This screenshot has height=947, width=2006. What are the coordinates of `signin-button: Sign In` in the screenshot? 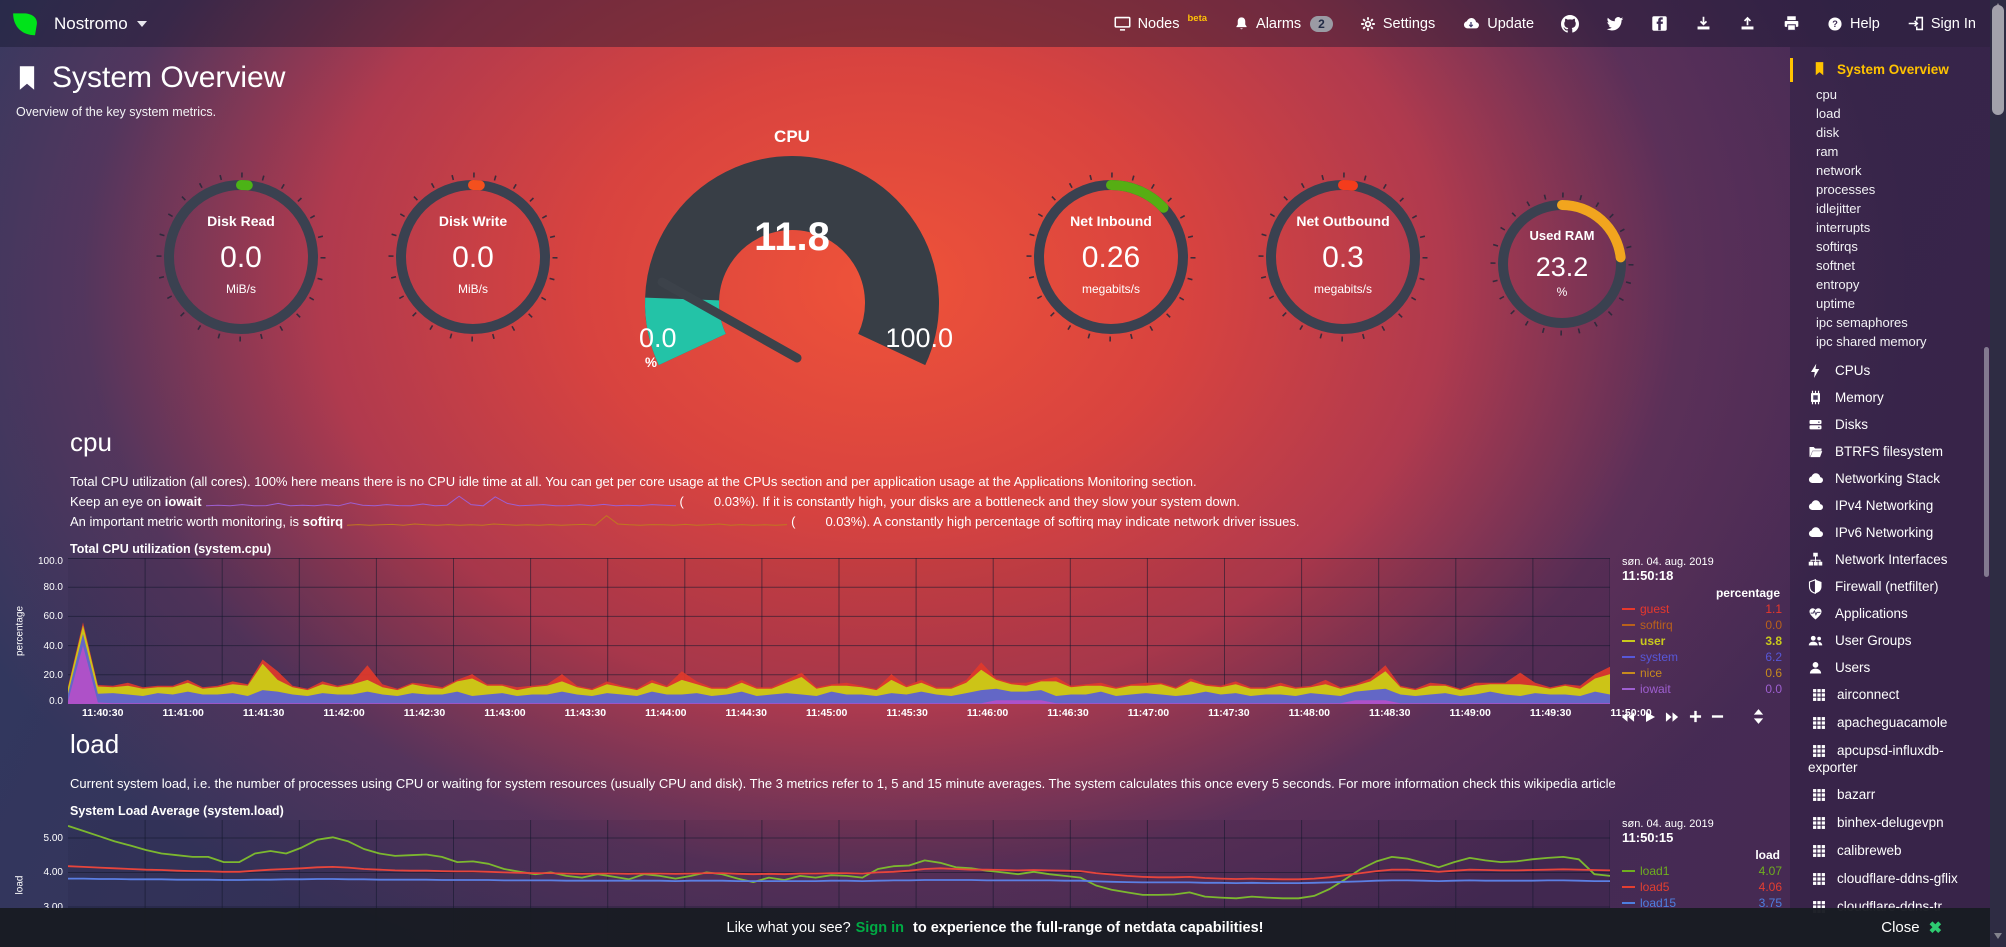 It's located at (1941, 23).